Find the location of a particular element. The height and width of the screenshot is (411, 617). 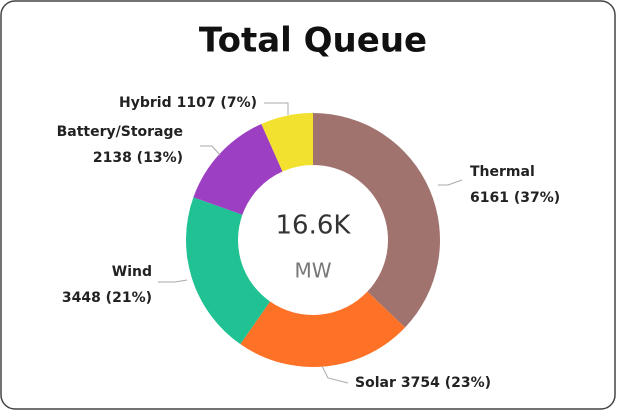

slice-label: Wind is located at coordinates (132, 272).